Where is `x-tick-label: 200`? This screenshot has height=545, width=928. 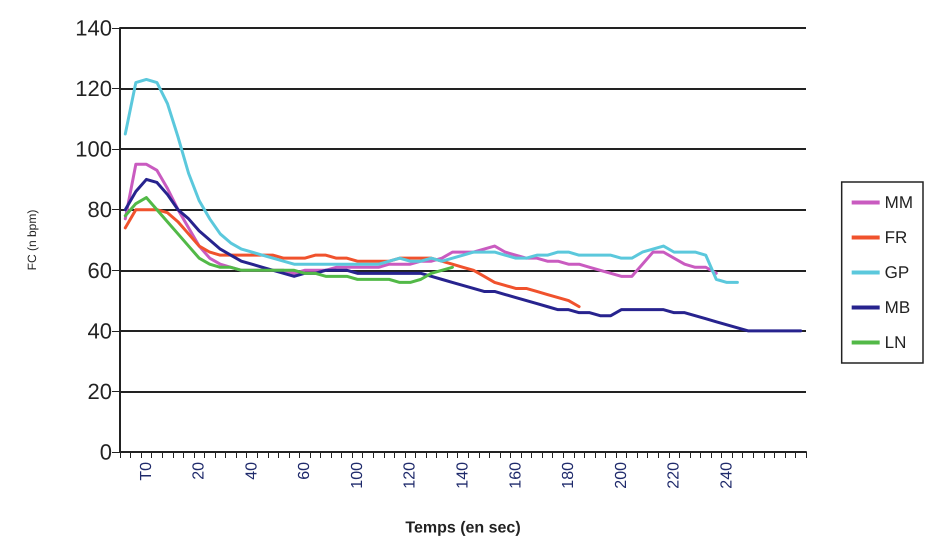
x-tick-label: 200 is located at coordinates (621, 475).